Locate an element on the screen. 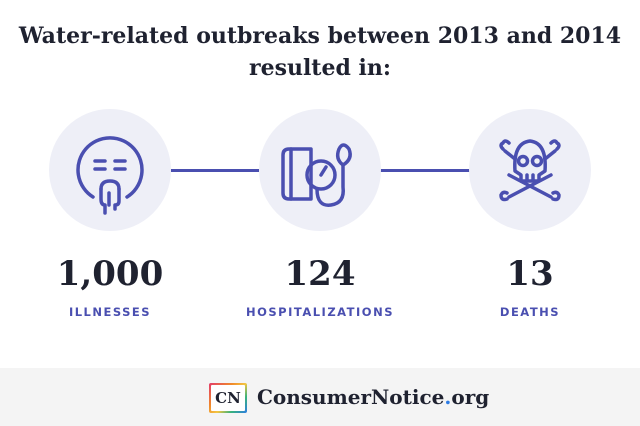 The height and width of the screenshot is (426, 640). hospitalizations-icon-circle is located at coordinates (320, 170).